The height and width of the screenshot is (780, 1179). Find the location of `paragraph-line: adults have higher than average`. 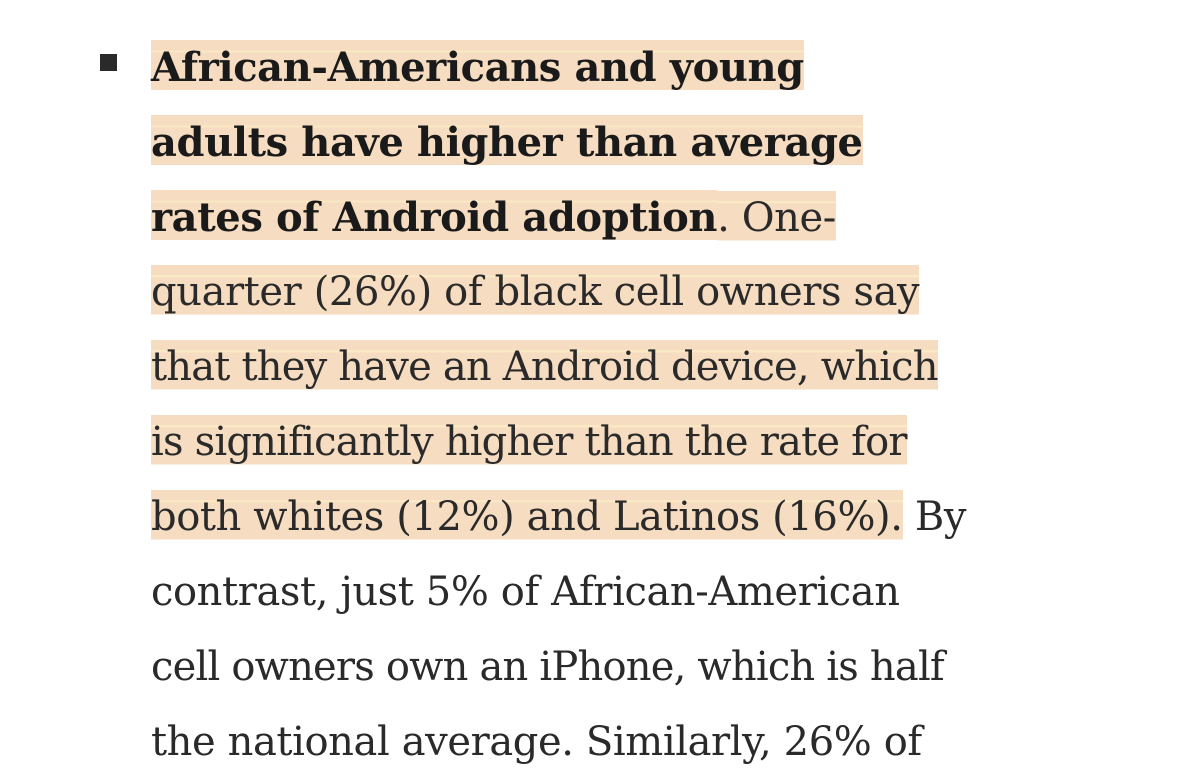

paragraph-line: adults have higher than average is located at coordinates (661, 142).